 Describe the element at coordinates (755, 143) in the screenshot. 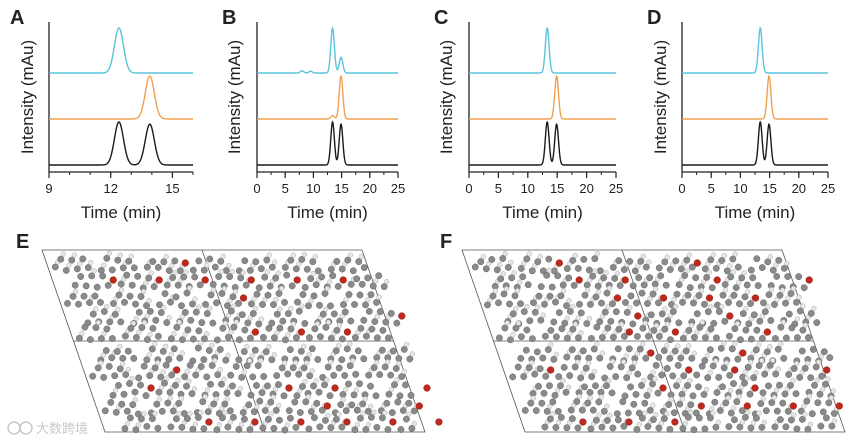

I see `trace-bottom` at that location.